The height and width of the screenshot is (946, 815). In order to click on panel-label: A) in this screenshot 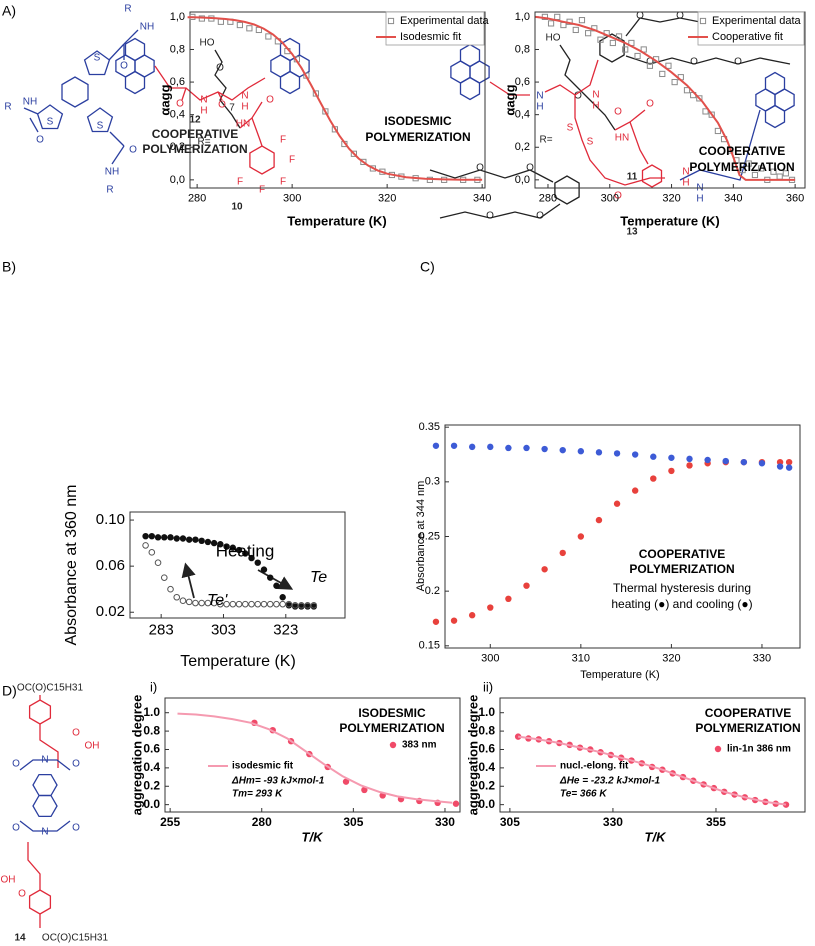, I will do `click(9, 11)`.